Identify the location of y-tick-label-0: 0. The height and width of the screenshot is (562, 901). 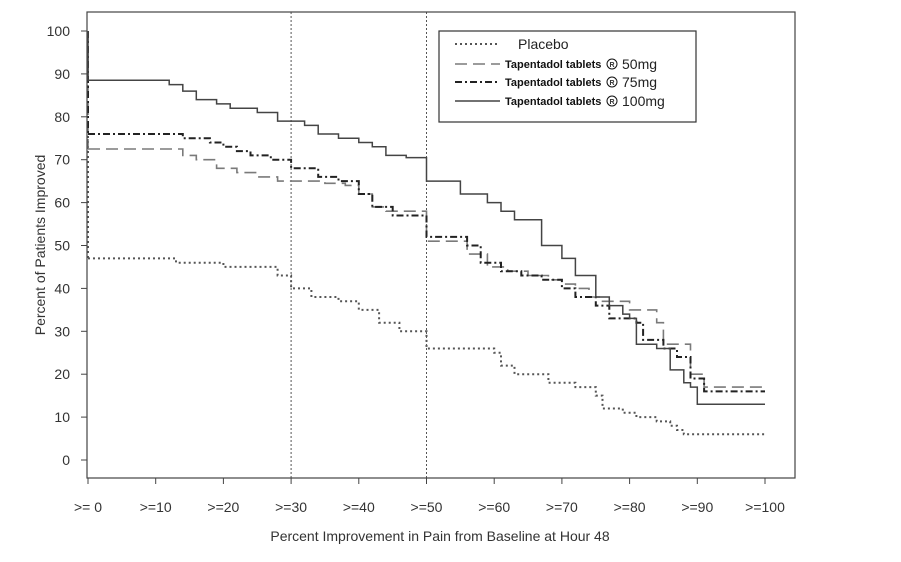
(66, 460).